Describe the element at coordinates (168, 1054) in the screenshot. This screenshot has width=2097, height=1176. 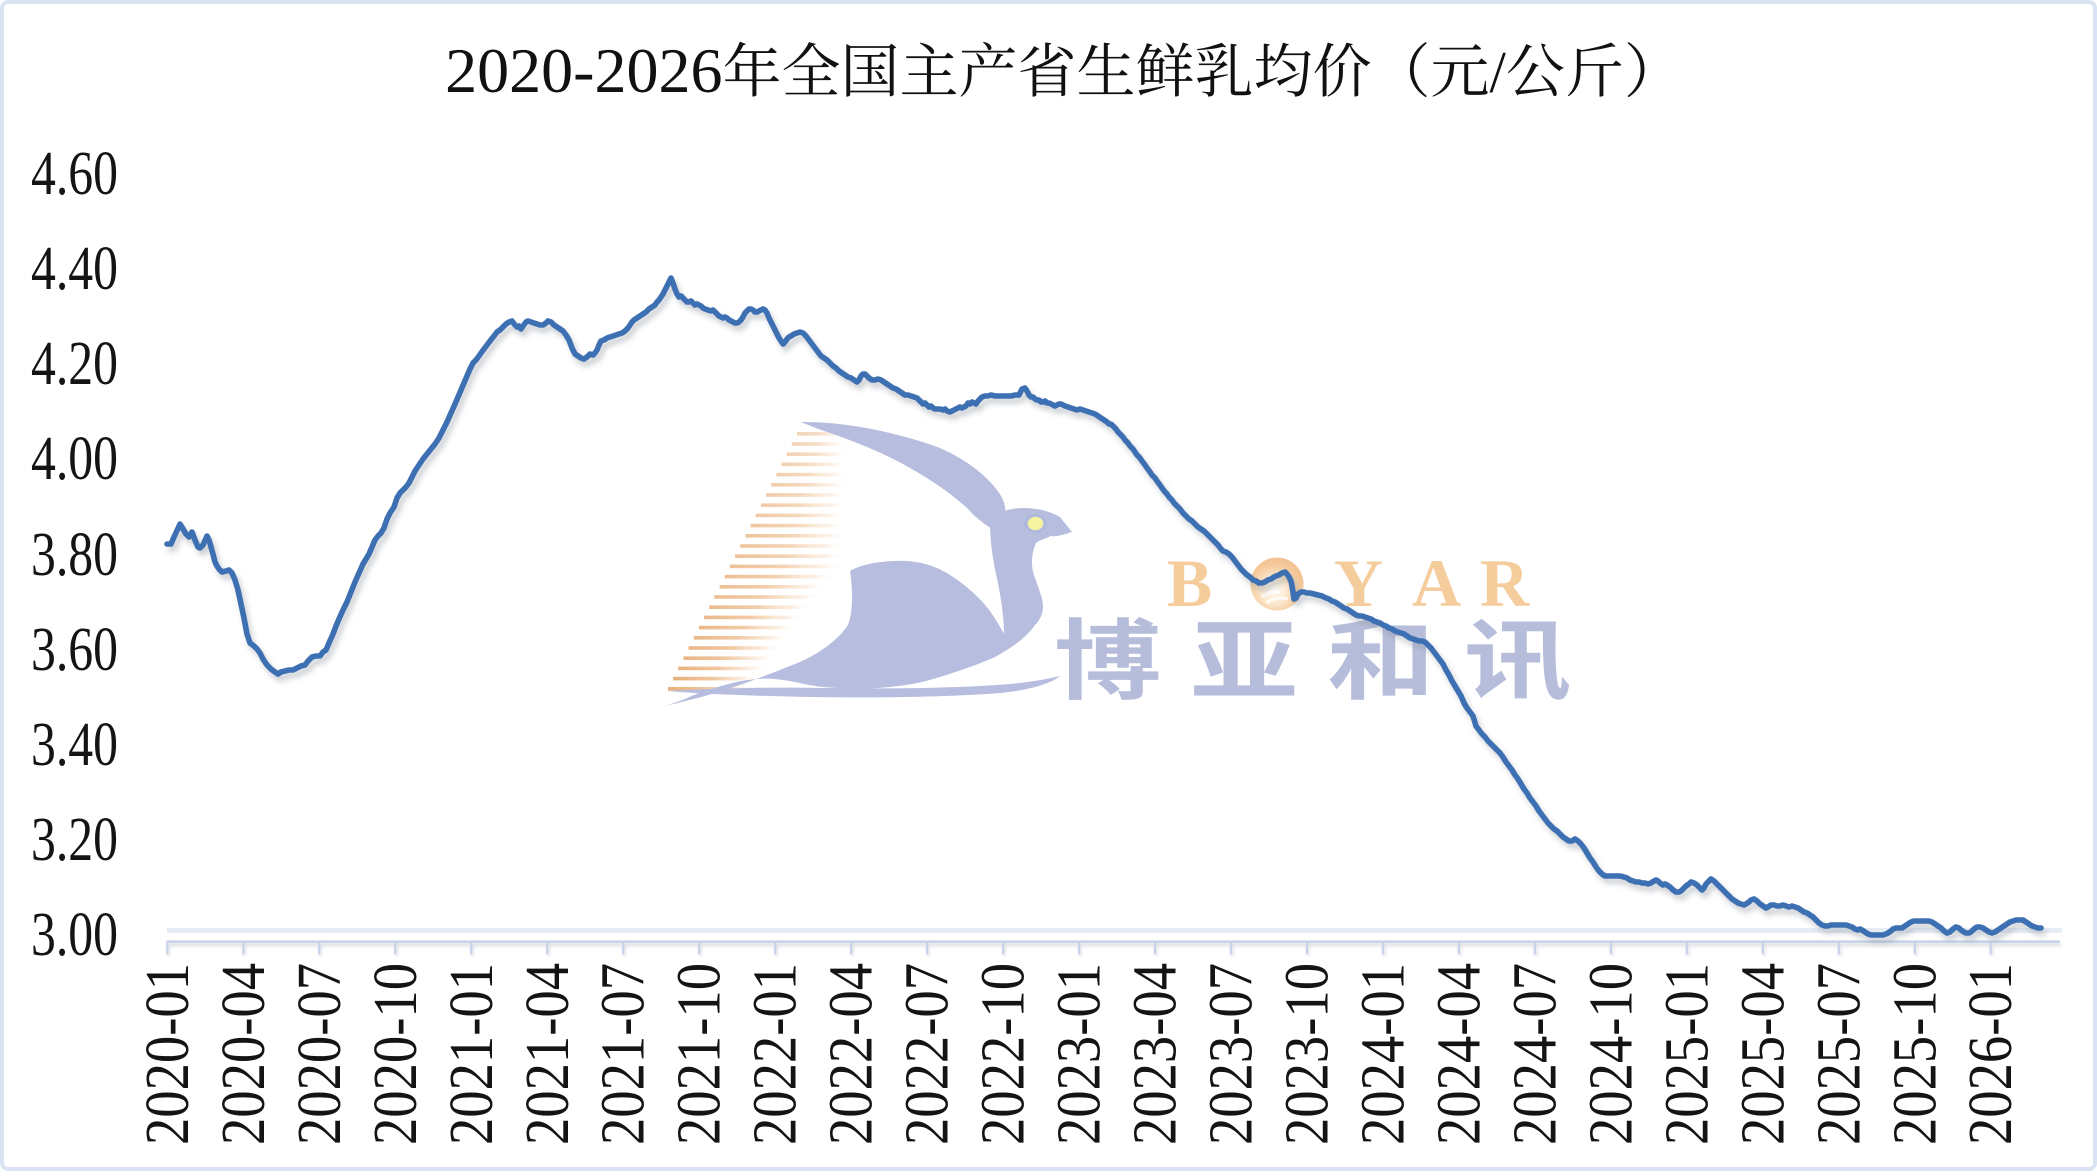
I see `svg-text: 2020-01` at that location.